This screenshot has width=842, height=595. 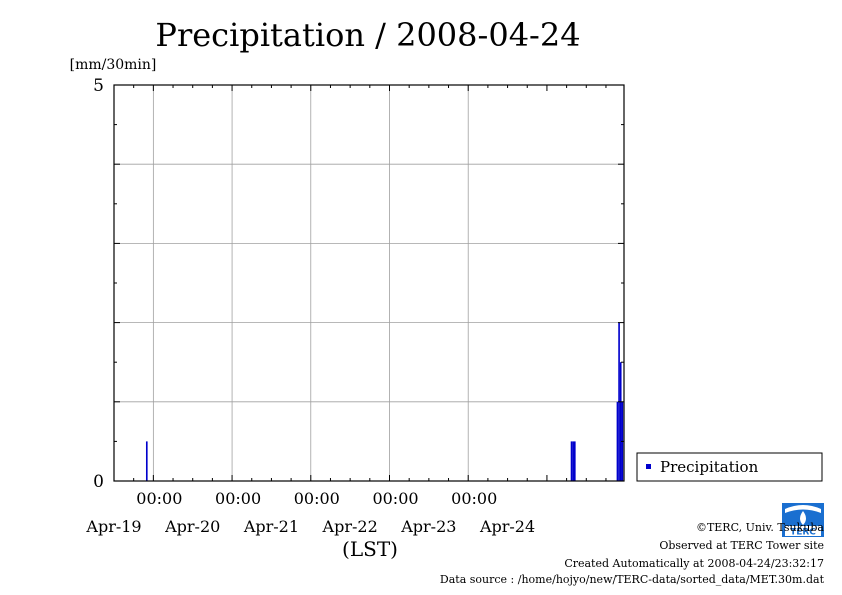 I want to click on legend: Precipitation, so click(x=729, y=467).